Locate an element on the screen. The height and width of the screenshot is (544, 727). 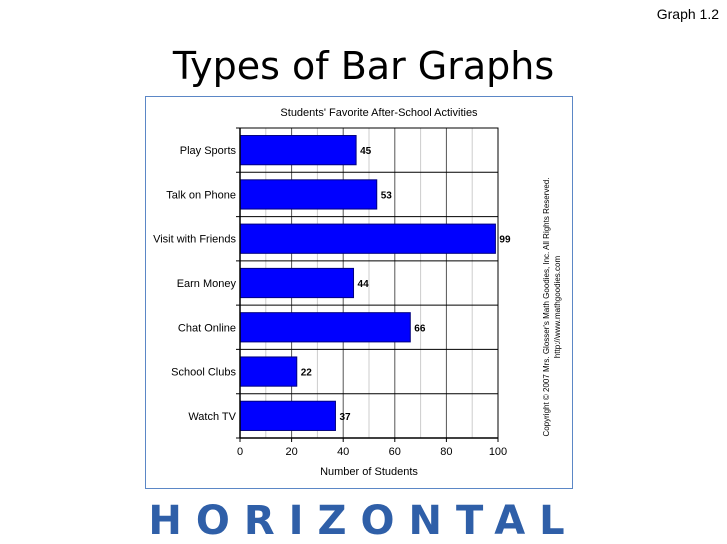
category-label: Play Sports is located at coordinates (208, 151).